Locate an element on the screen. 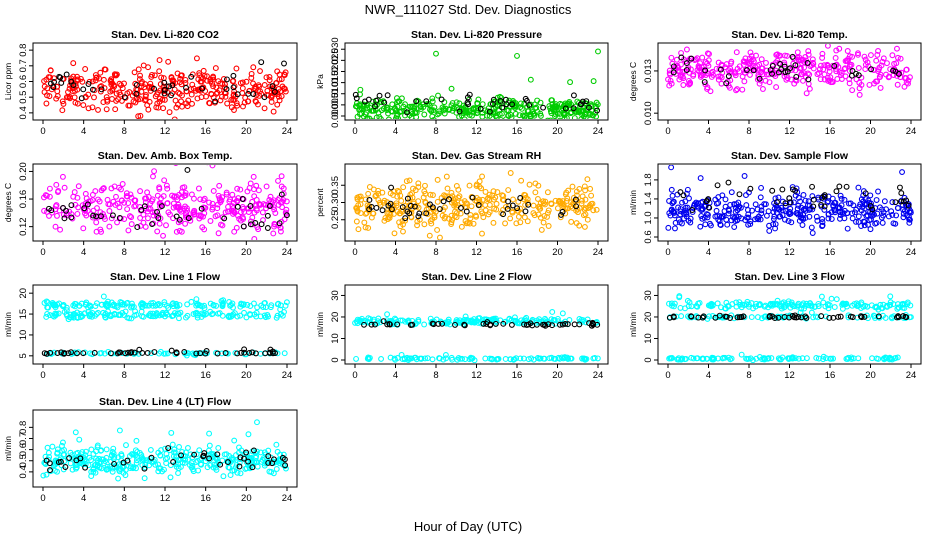  y-tick-label: 0.6 is located at coordinates (648, 236).